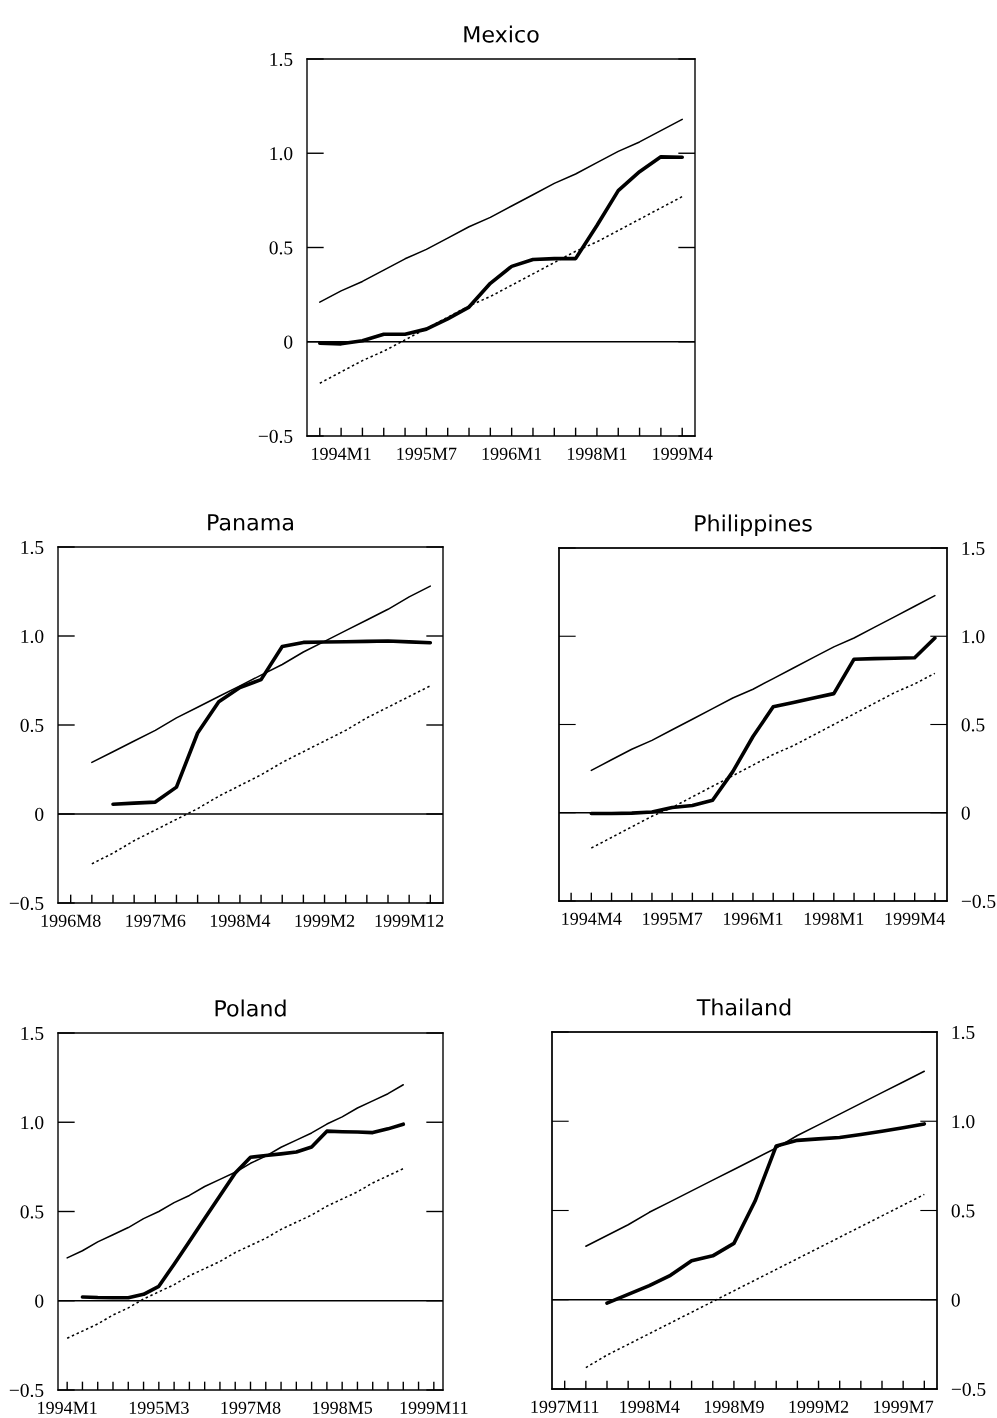 This screenshot has width=997, height=1418. What do you see at coordinates (250, 522) in the screenshot?
I see `chart-title: Panama` at bounding box center [250, 522].